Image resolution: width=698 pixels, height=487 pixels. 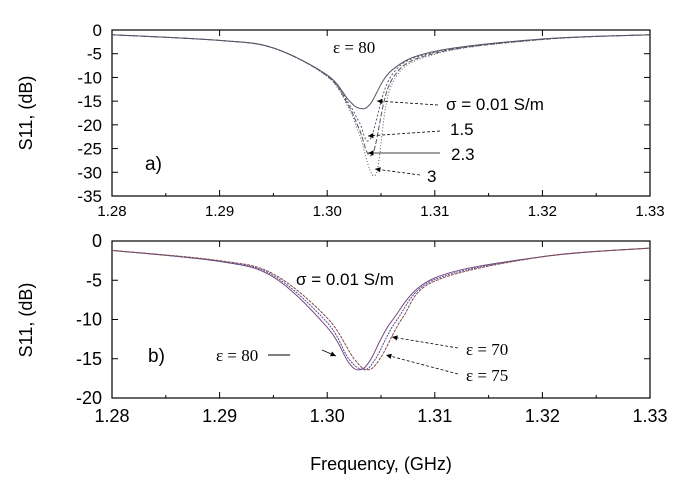 I want to click on arrow-epsilon-80-head, so click(x=333, y=354).